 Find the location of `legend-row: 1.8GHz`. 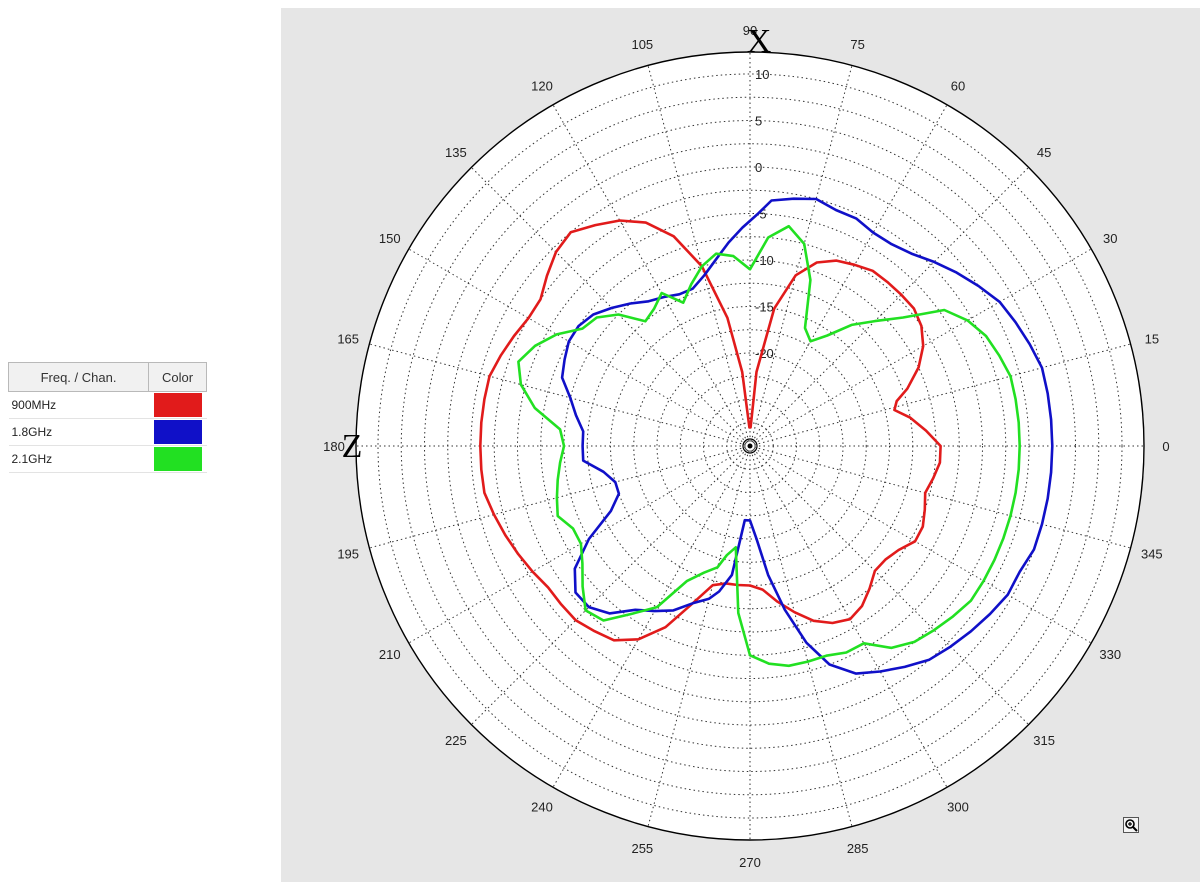

legend-row: 1.8GHz is located at coordinates (107, 432).